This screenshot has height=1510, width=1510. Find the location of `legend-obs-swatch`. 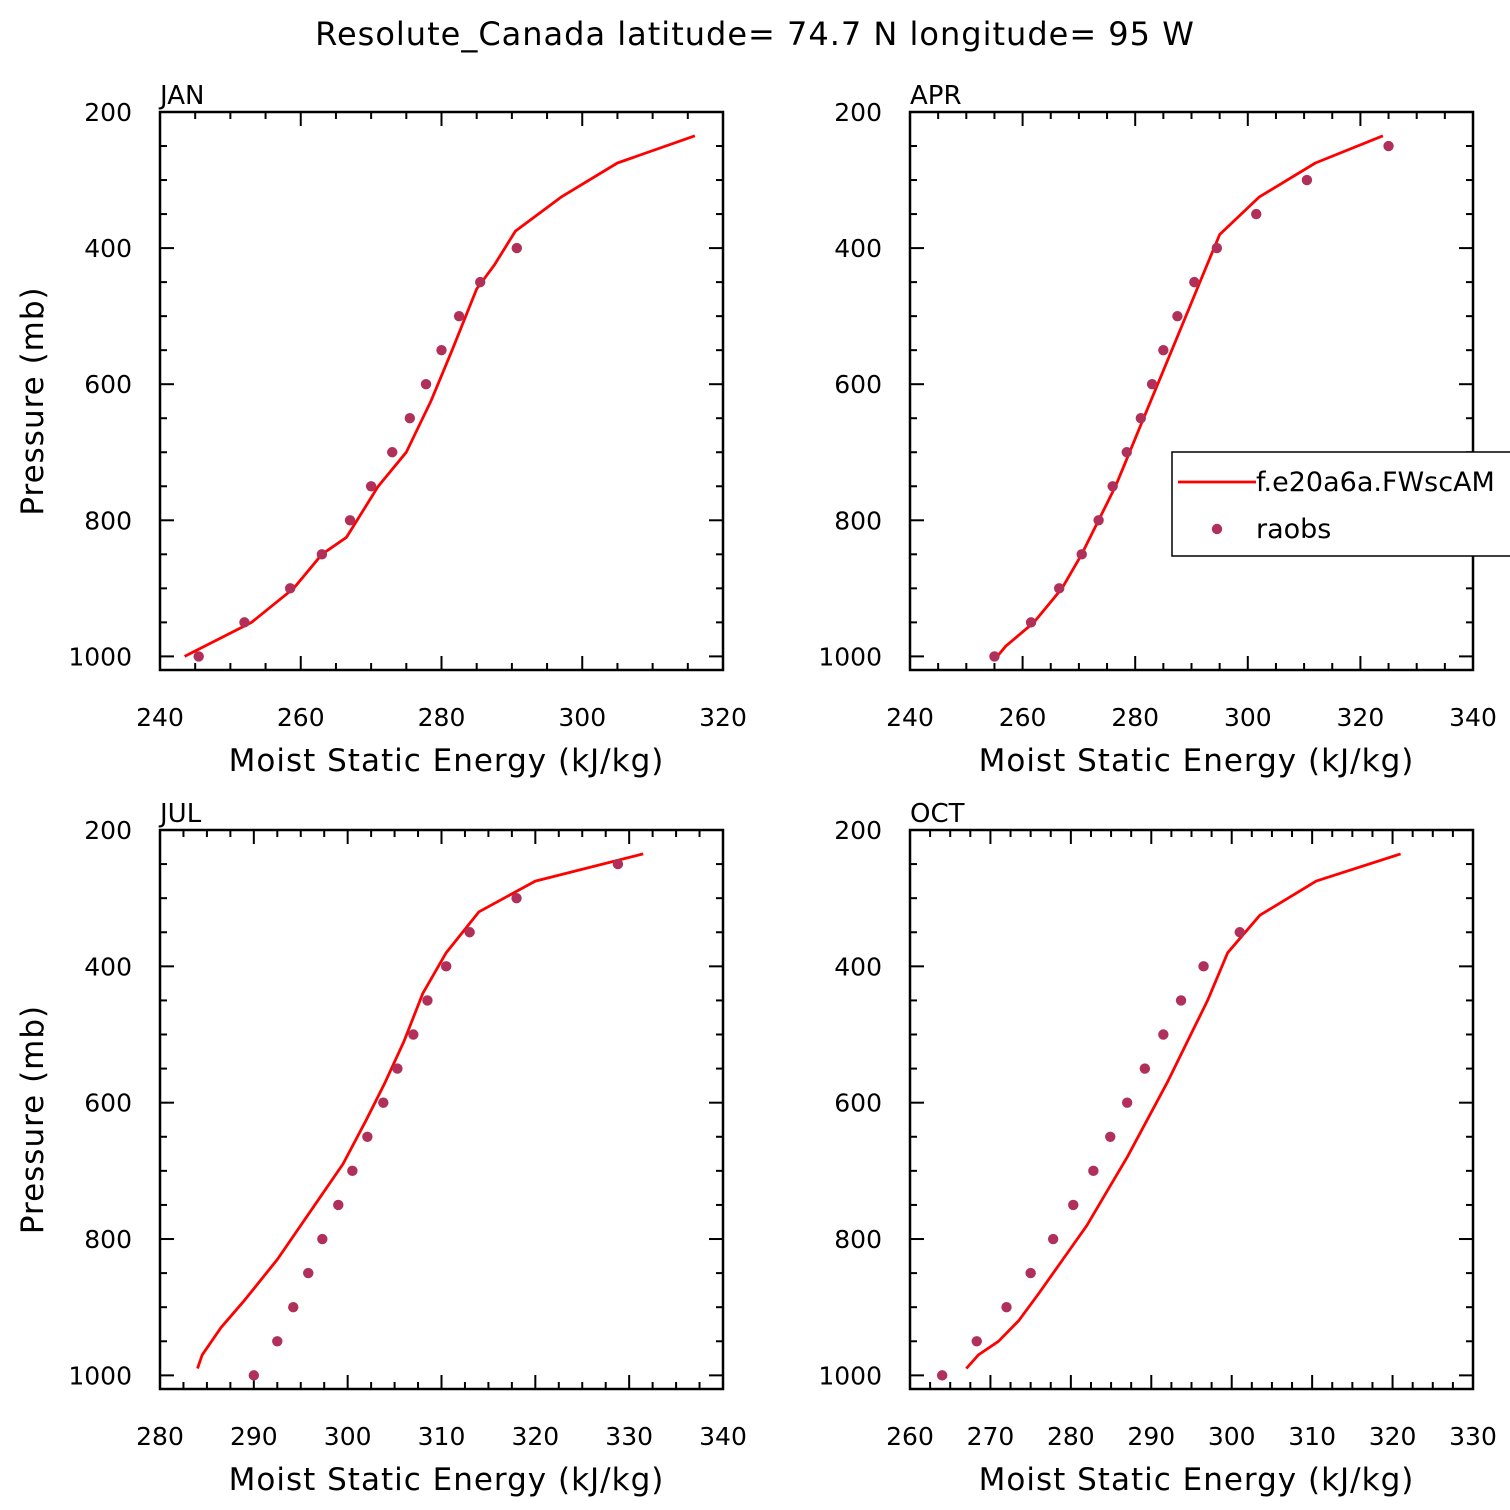

legend-obs-swatch is located at coordinates (1217, 529).